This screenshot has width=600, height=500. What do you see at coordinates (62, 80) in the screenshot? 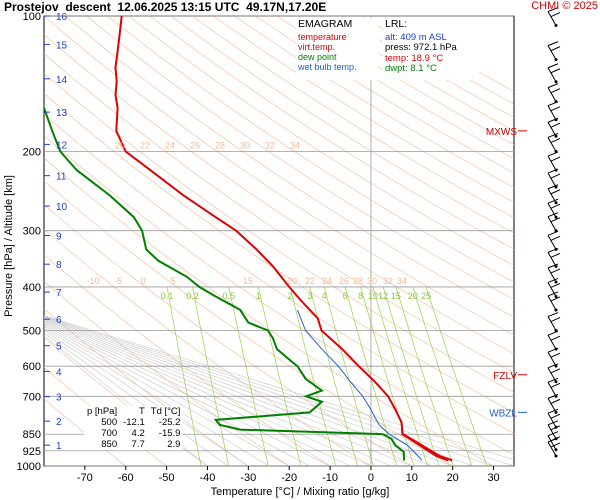
I see `altitude-tick-label: 14` at bounding box center [62, 80].